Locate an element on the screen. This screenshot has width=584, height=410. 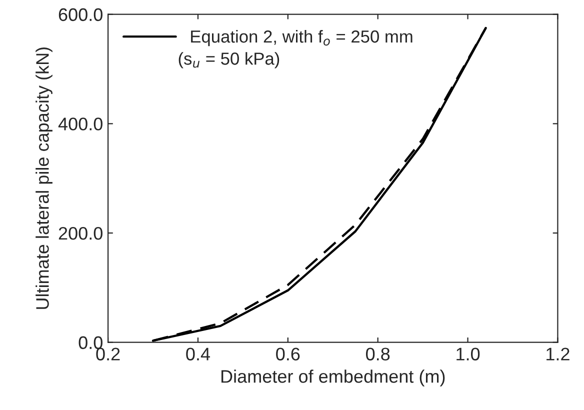
y-tick-label: 600.0 is located at coordinates (80, 15).